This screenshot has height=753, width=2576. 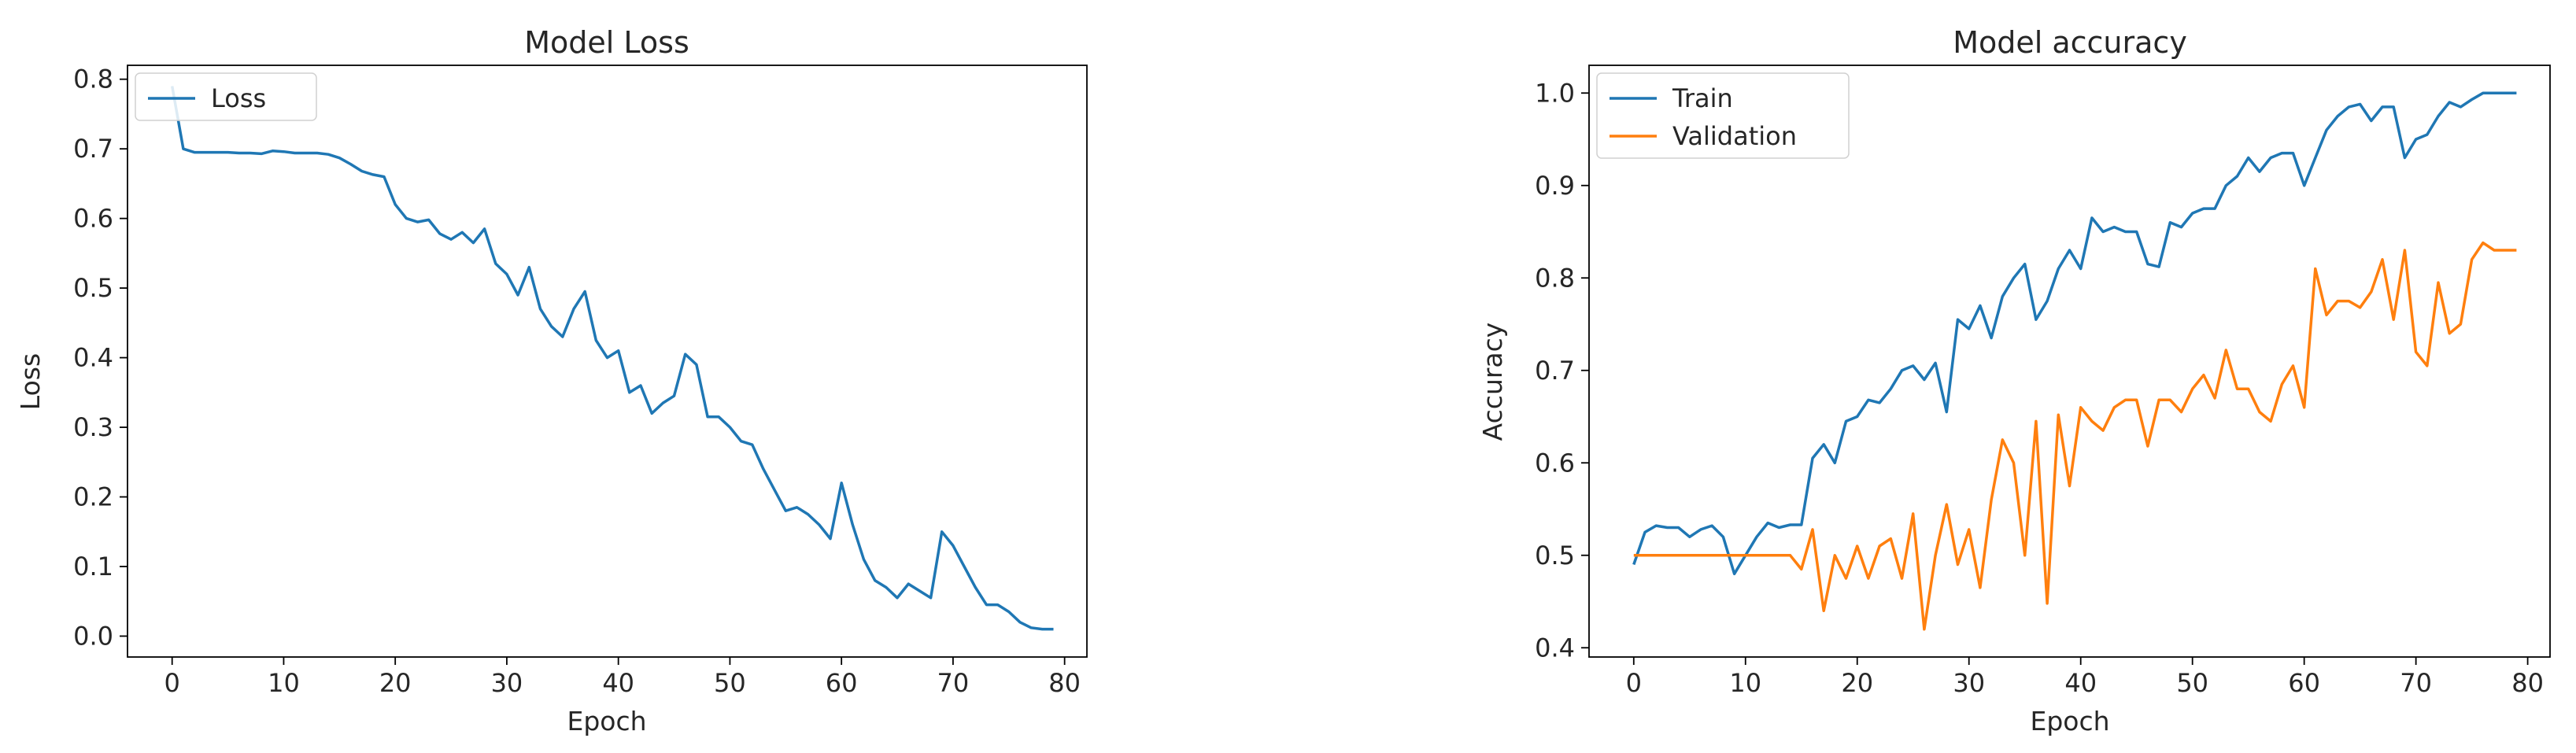 I want to click on legend-label: Loss, so click(x=239, y=98).